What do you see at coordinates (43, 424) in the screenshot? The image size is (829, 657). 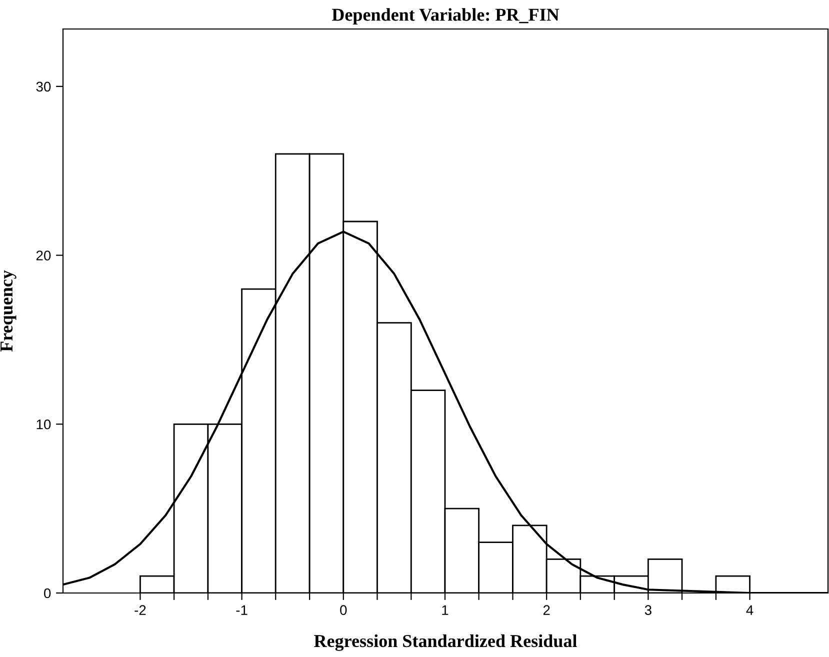 I see `y-tick-label: 10` at bounding box center [43, 424].